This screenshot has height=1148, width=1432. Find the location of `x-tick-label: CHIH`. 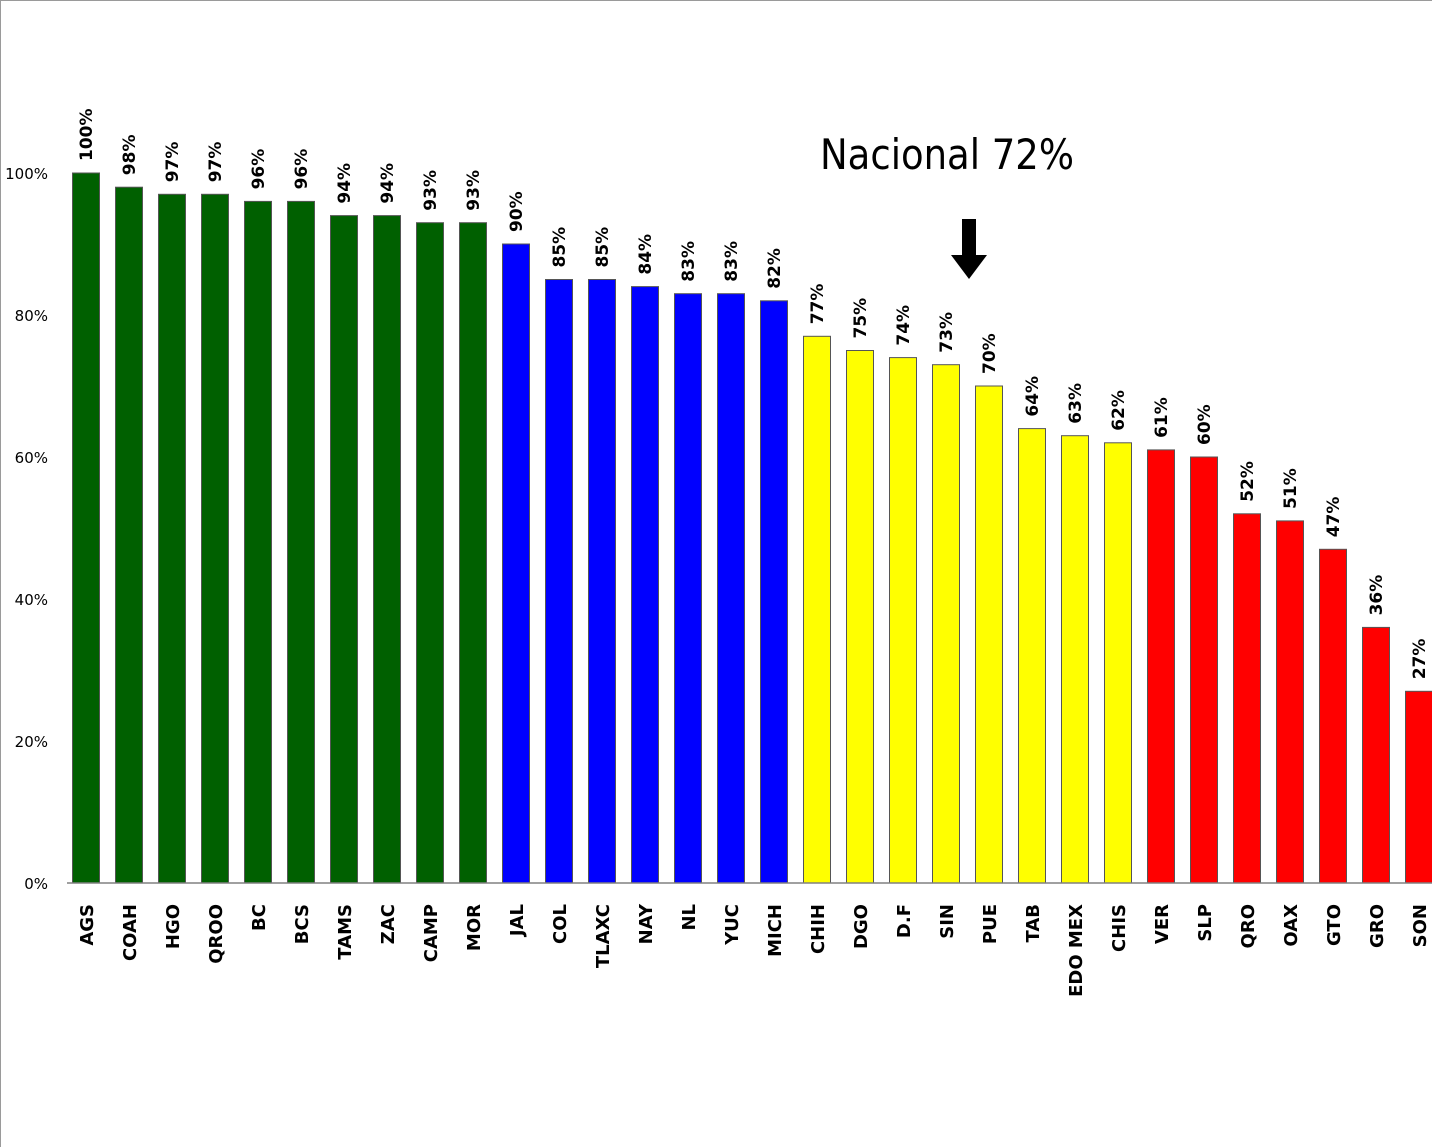

x-tick-label: CHIH is located at coordinates (818, 929).